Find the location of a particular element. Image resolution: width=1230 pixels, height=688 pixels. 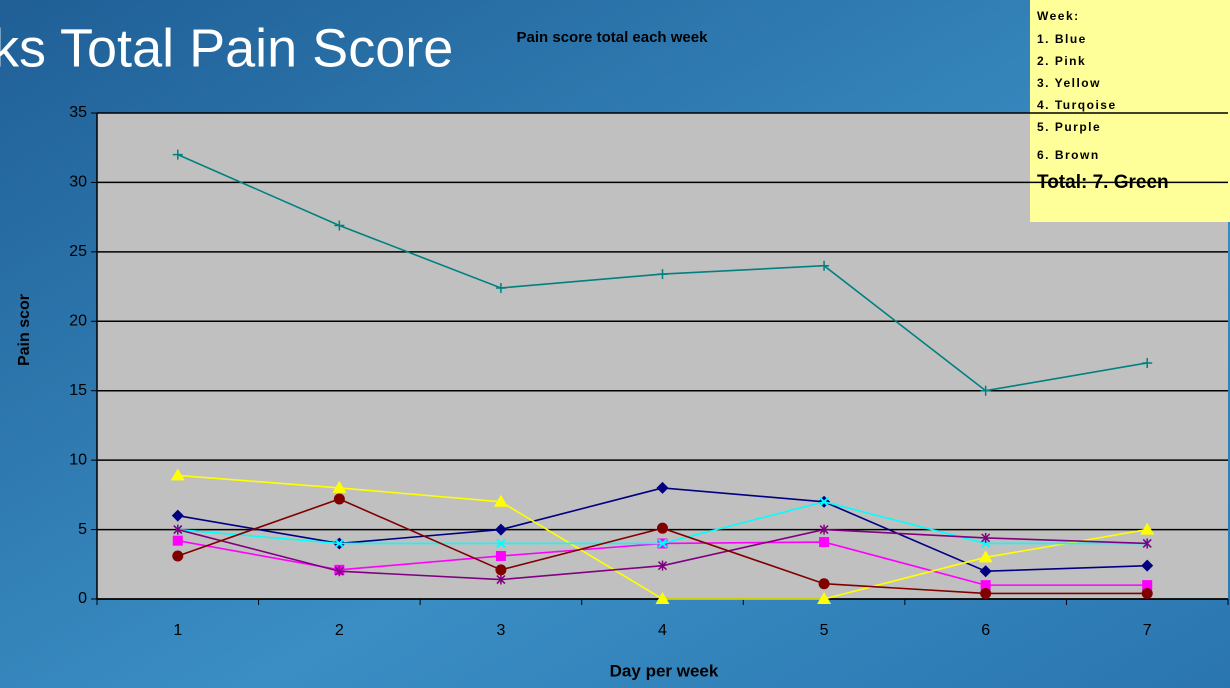

legend-entry: 1. Blue is located at coordinates (1062, 39).